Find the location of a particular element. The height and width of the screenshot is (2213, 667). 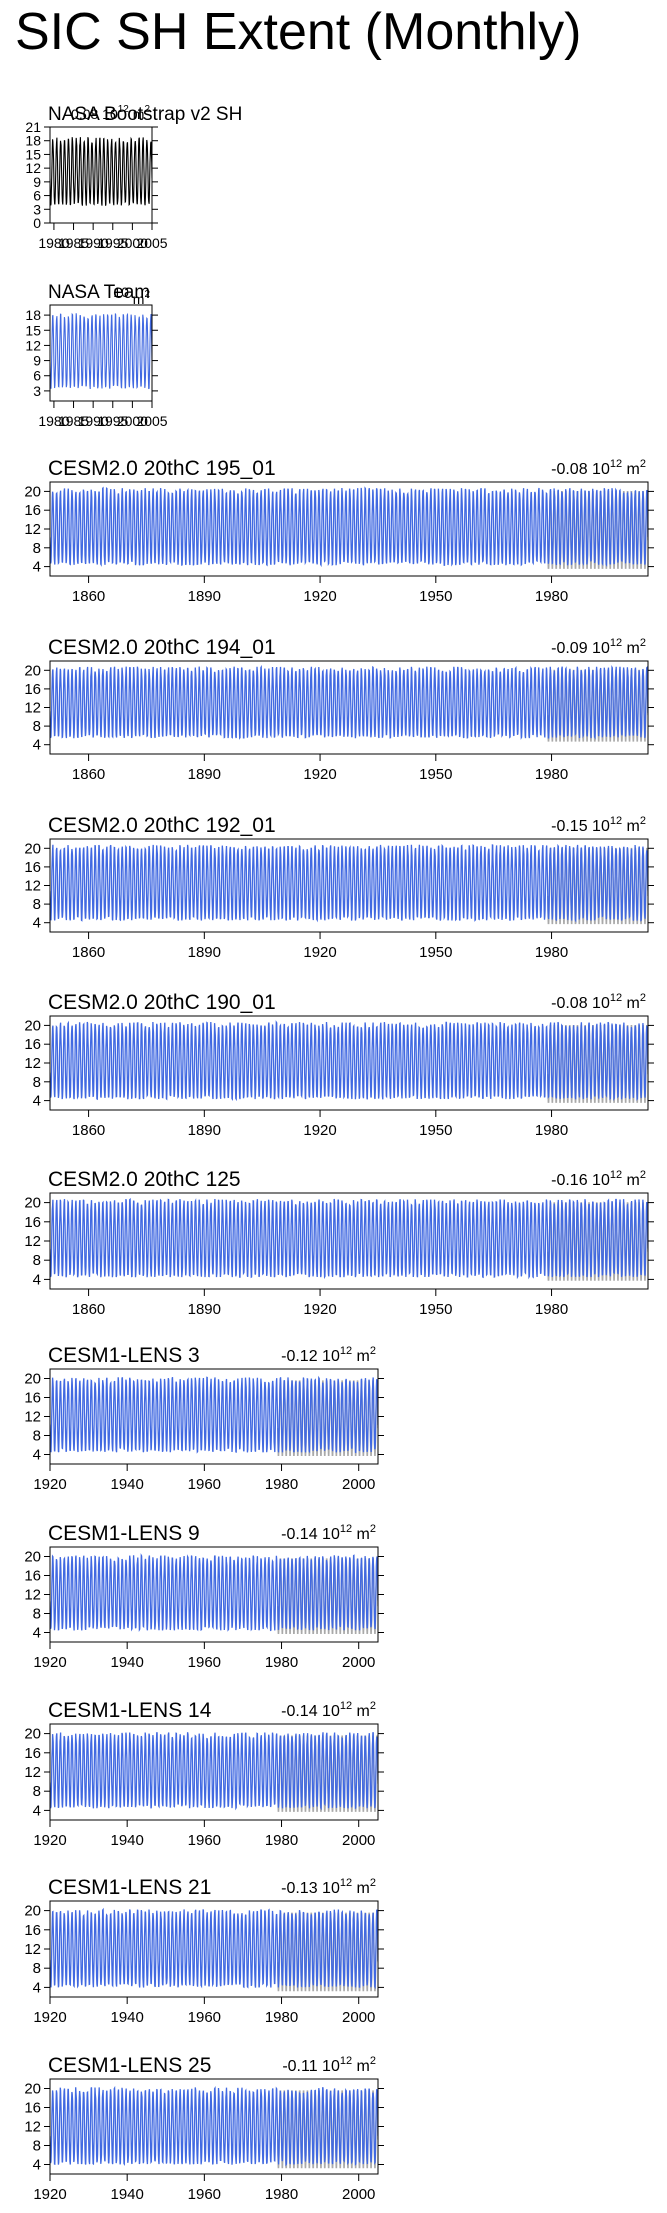

trend-label: -0.15 1012 m2 is located at coordinates (598, 825).